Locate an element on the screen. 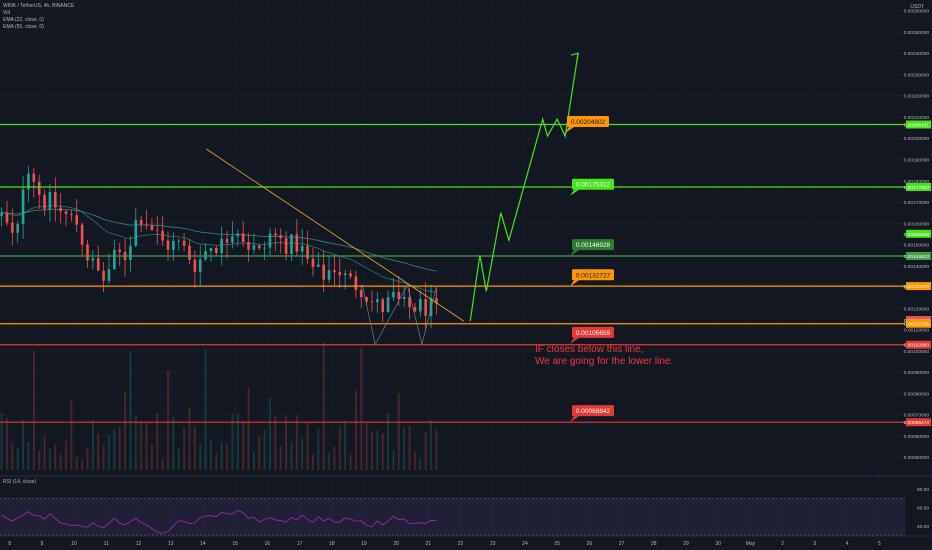 This screenshot has height=550, width=932. time-tick-label: 12 is located at coordinates (139, 544).